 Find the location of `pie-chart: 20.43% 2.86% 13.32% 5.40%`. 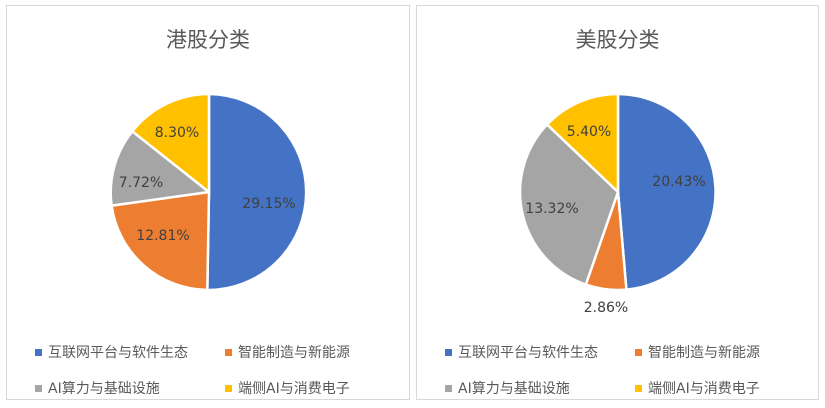

pie-chart: 20.43% 2.86% 13.32% 5.40% is located at coordinates (617, 204).